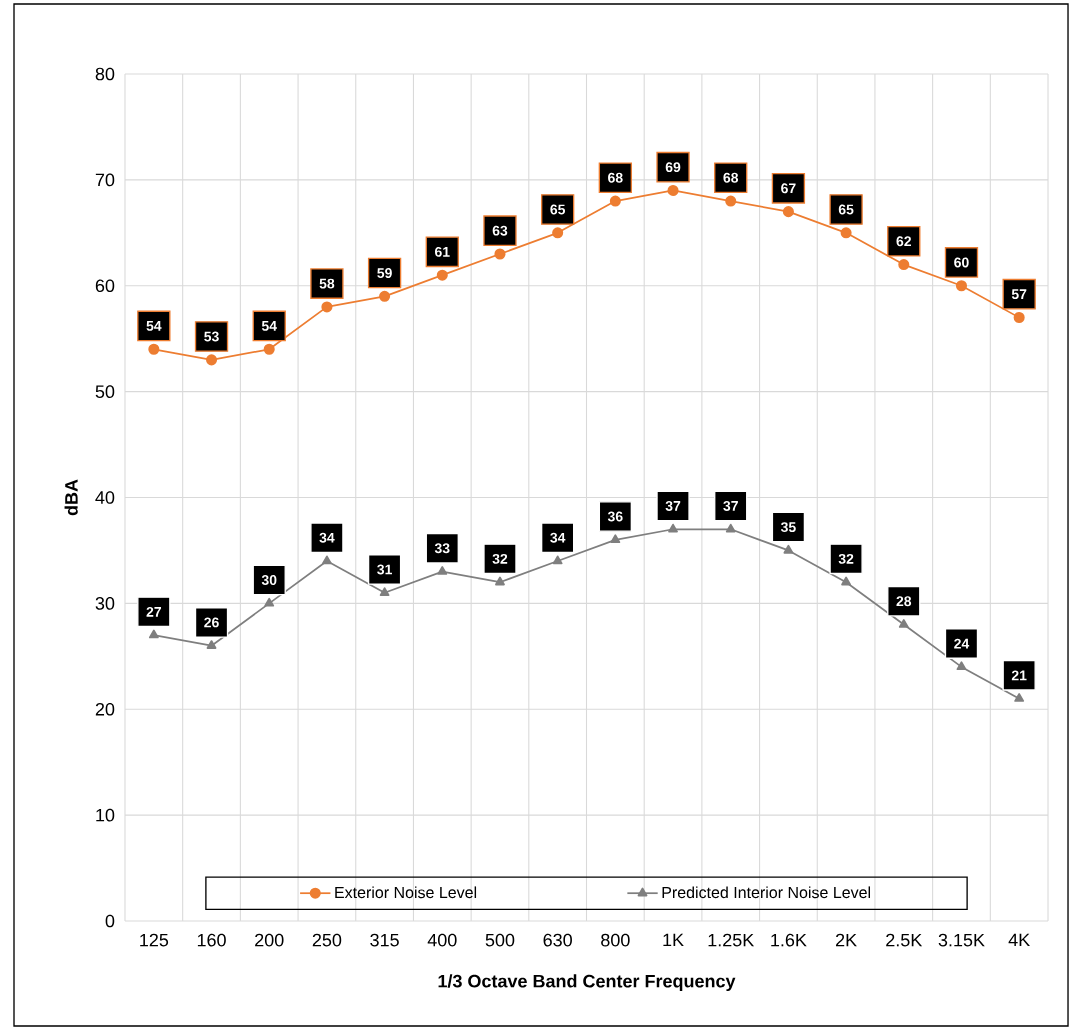 This screenshot has width=1070, height=1028. I want to click on y-tick-label: 60, so click(105, 286).